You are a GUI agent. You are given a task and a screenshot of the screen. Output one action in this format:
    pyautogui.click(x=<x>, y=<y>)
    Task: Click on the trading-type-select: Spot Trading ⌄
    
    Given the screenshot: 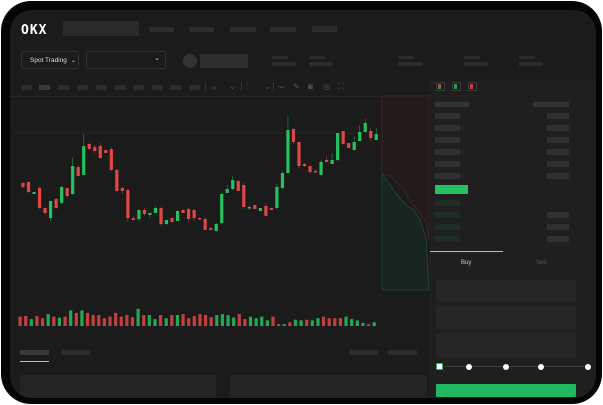 What is the action you would take?
    pyautogui.click(x=50, y=60)
    